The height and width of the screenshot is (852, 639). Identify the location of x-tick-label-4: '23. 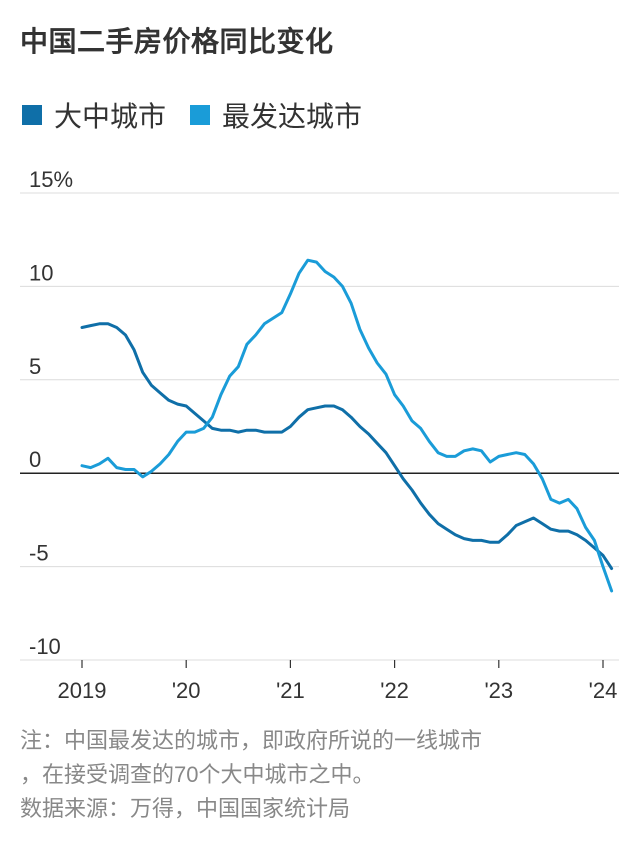
(498, 689).